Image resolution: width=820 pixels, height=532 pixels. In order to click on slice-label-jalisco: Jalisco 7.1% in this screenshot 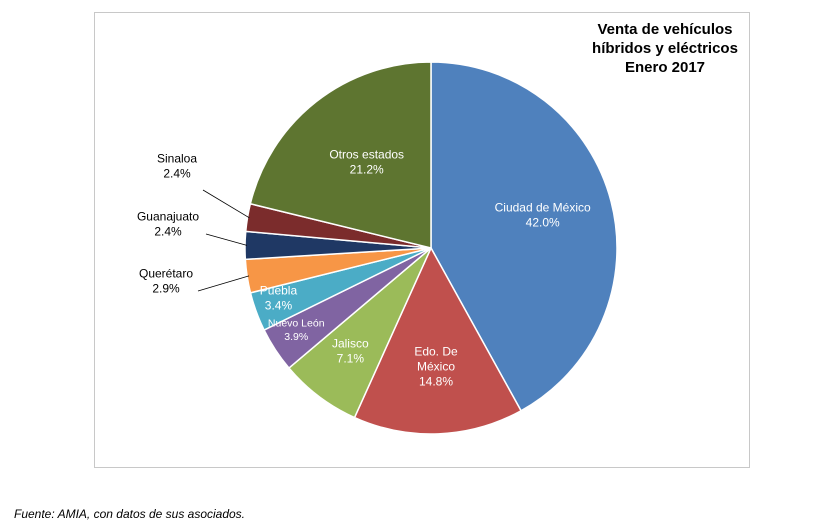, I will do `click(350, 350)`.